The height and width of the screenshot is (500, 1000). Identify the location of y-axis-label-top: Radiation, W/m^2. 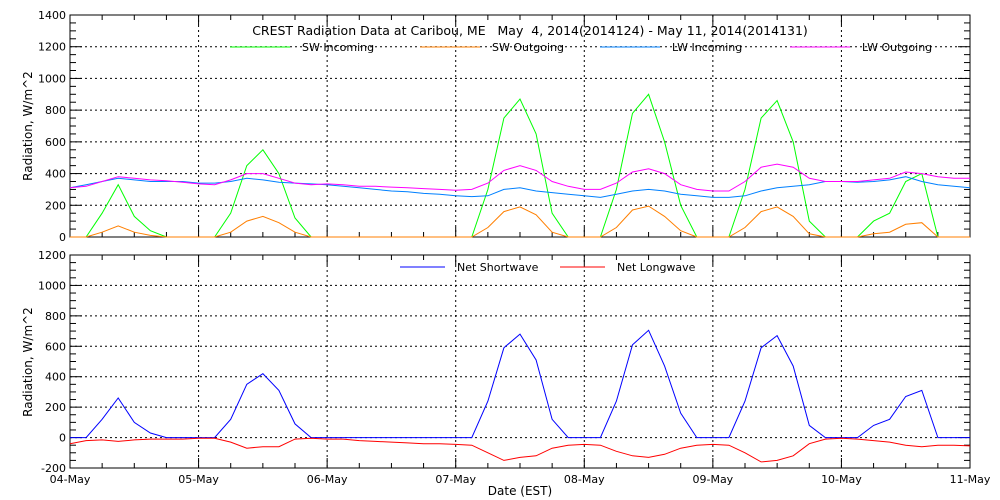
(28, 126).